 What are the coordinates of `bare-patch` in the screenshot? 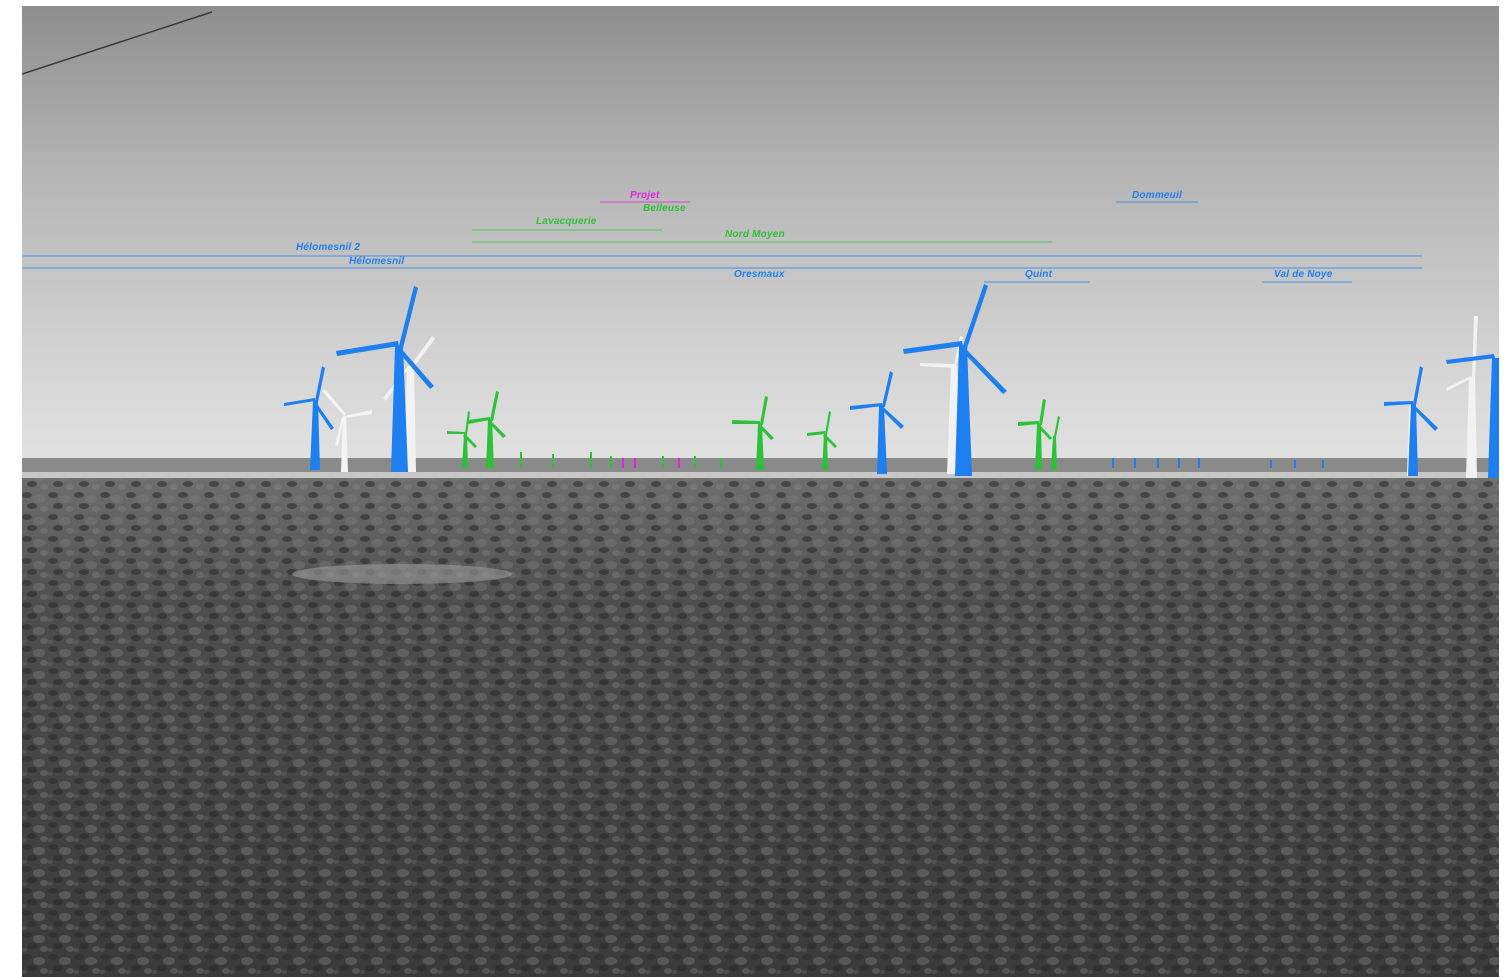 It's located at (402, 574).